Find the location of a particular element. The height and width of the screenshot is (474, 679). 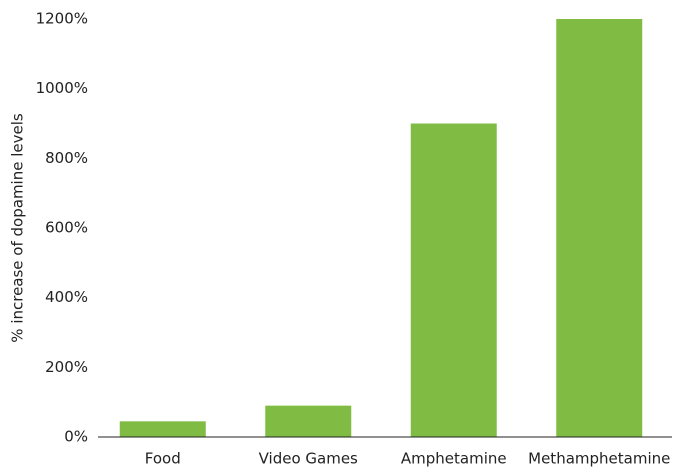

y-tick-label: 400% is located at coordinates (66, 297).